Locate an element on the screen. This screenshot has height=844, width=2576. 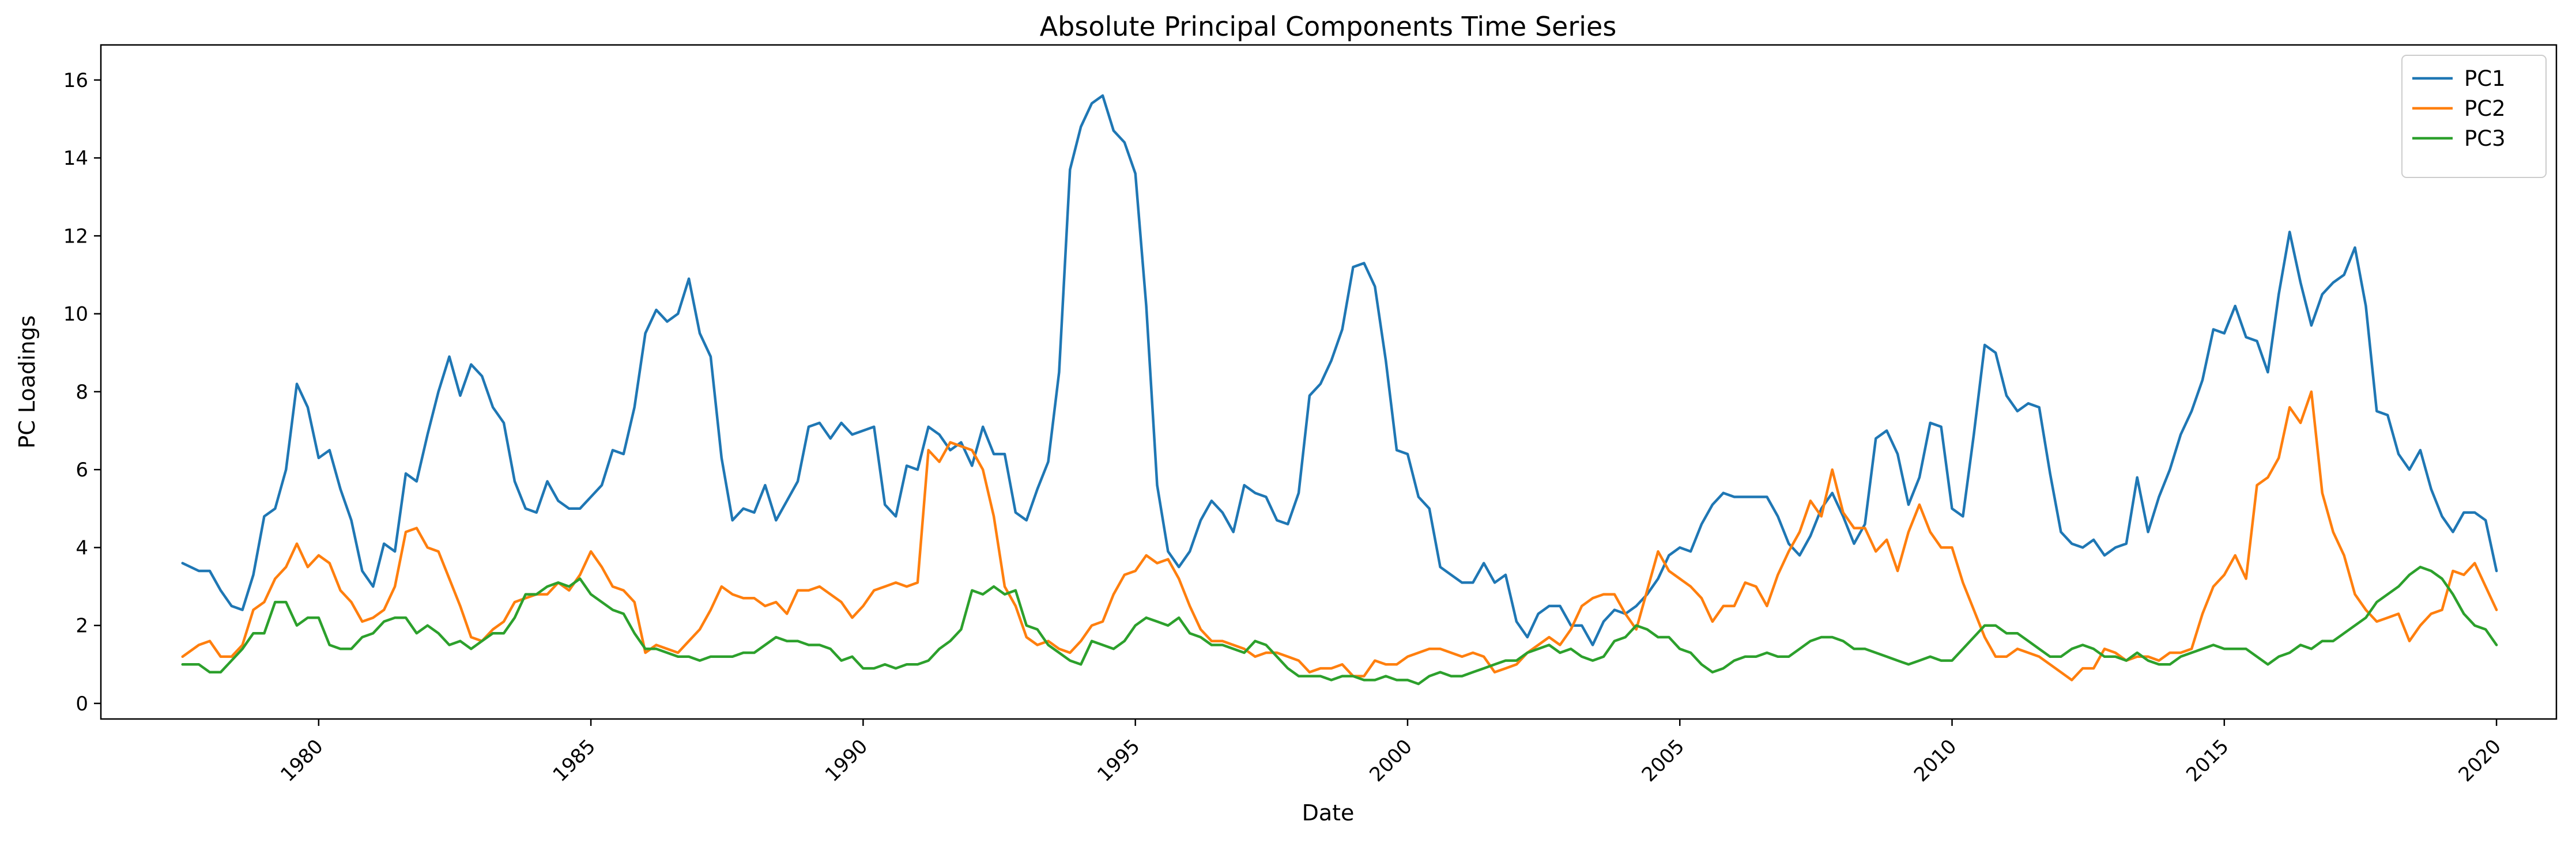
y-tick-label-0: 0 is located at coordinates (82, 704).